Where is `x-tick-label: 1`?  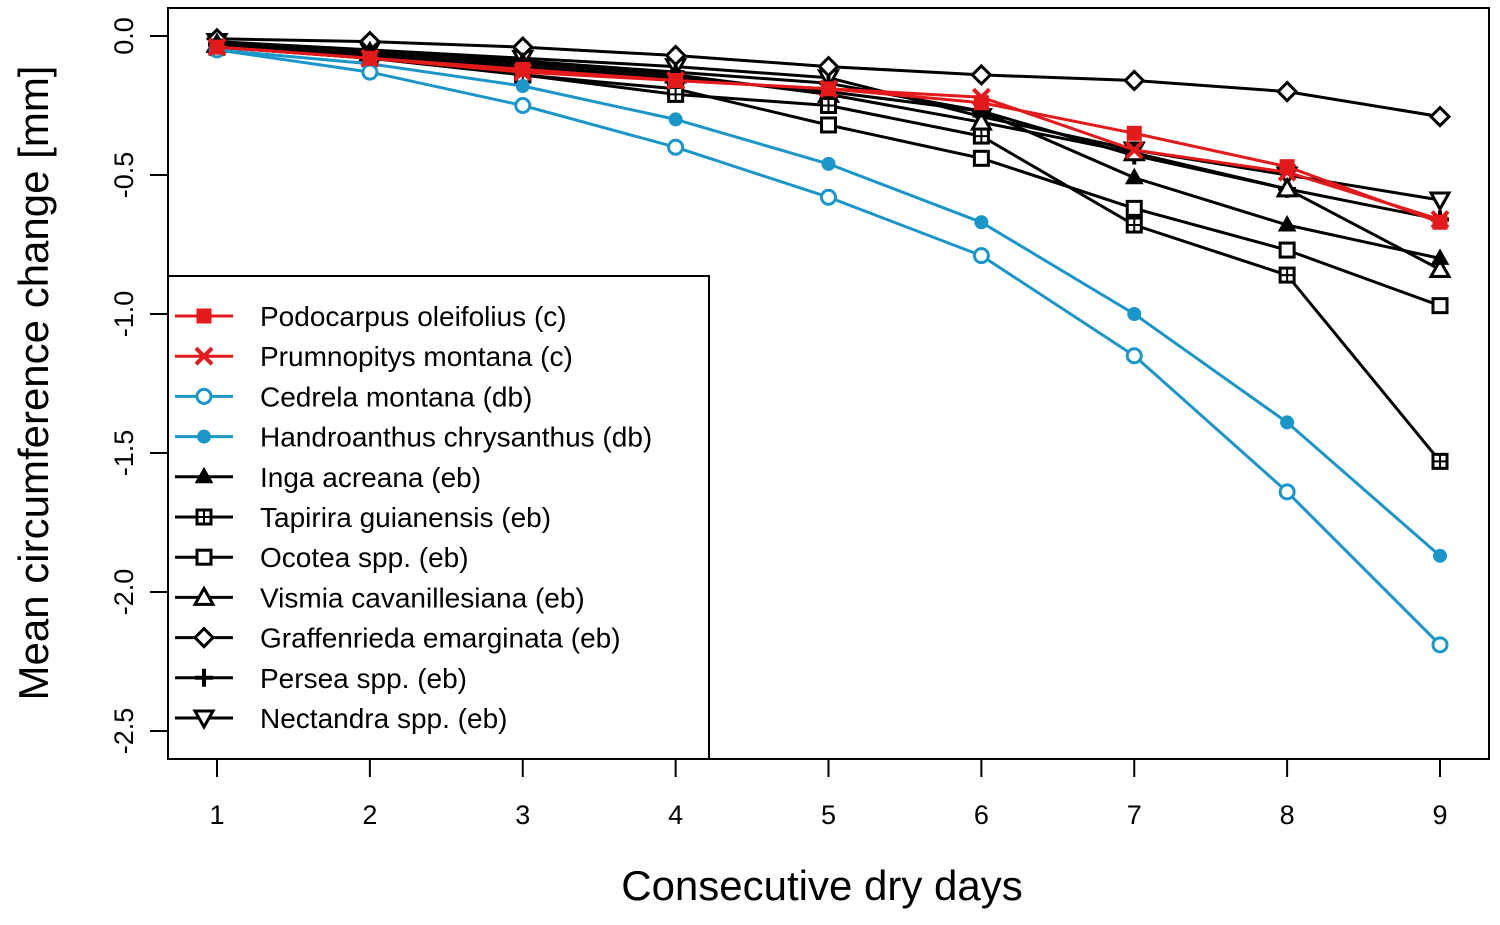
x-tick-label: 1 is located at coordinates (216, 815).